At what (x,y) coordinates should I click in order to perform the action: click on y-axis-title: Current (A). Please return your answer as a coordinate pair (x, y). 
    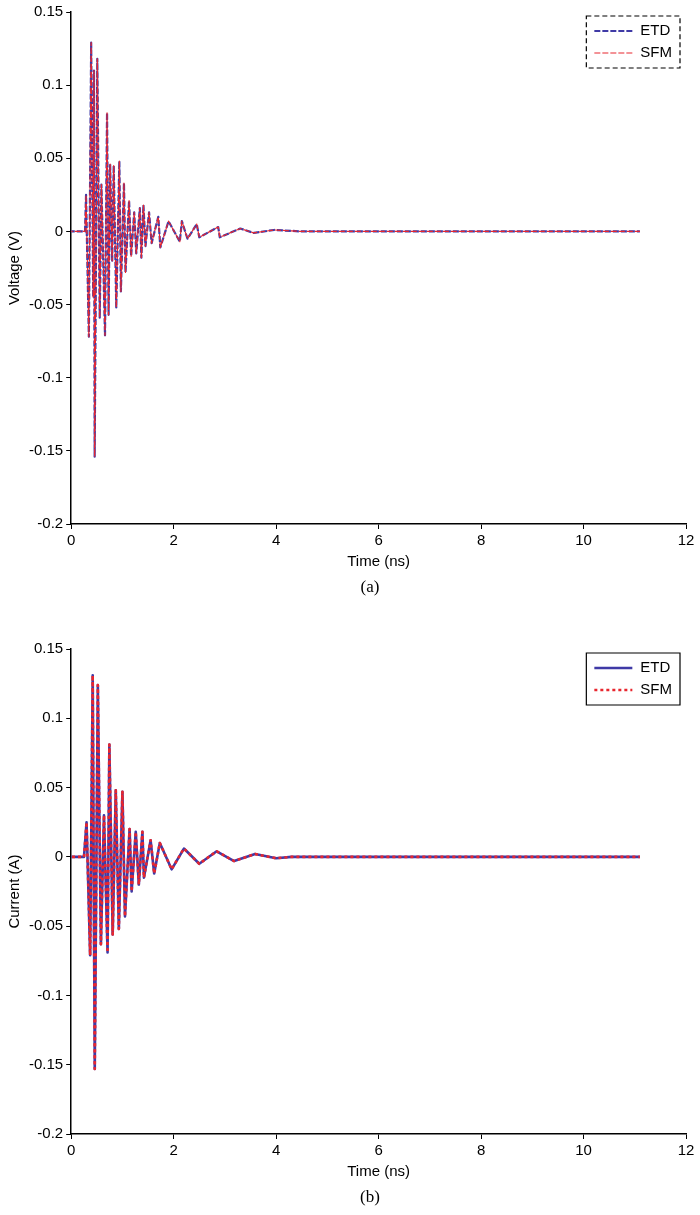
    Looking at the image, I should click on (14, 891).